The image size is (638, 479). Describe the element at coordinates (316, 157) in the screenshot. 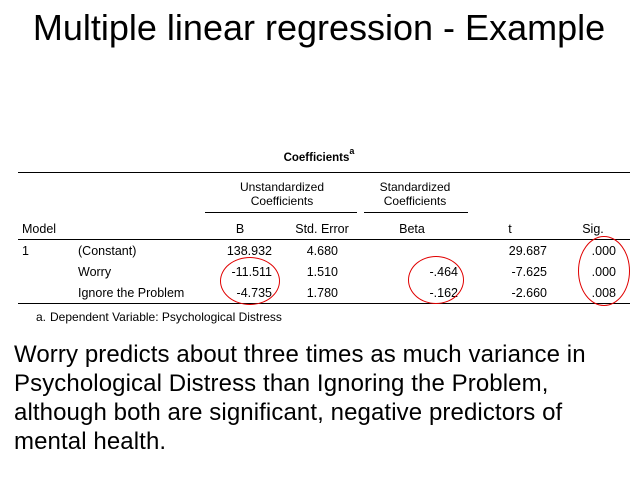

I see `table-caption-text: Coefficients` at that location.